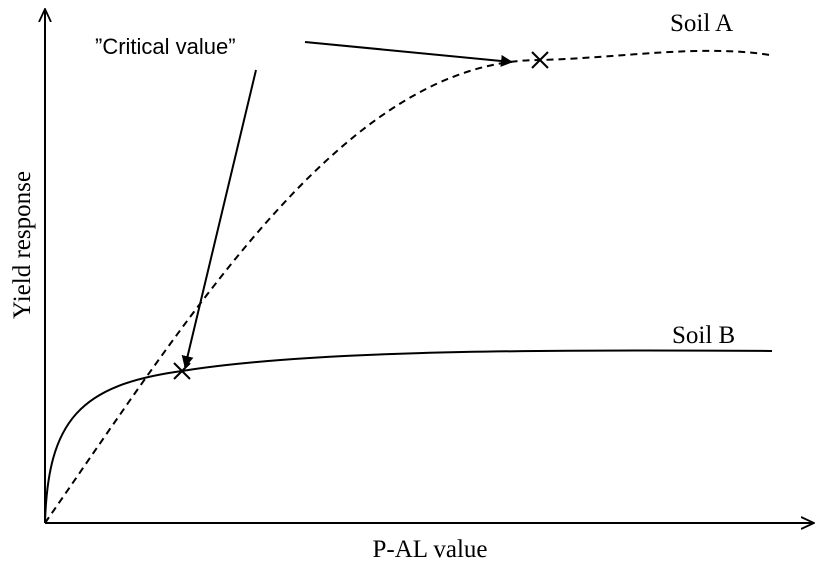 The height and width of the screenshot is (566, 819). I want to click on y-axis-label: Yield response, so click(22, 245).